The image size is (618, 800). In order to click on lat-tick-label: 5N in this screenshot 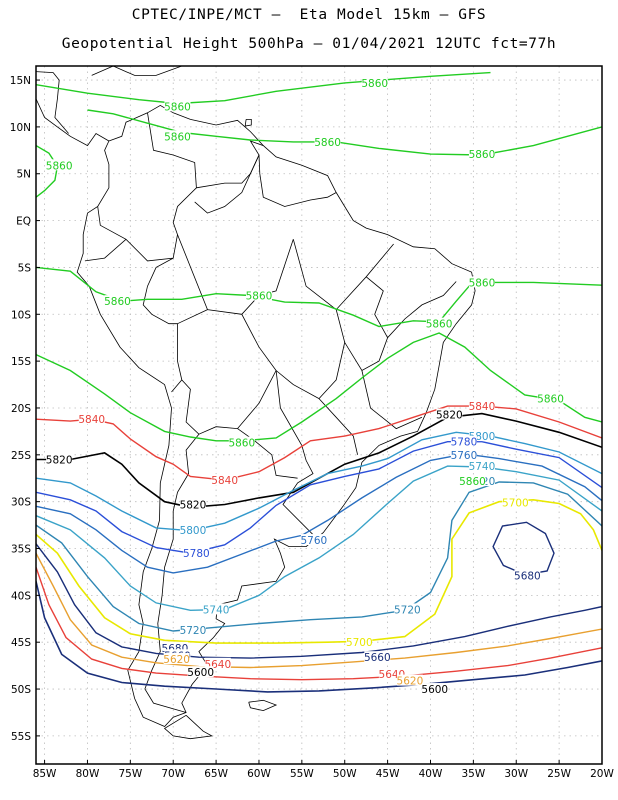, I will do `click(23, 175)`.